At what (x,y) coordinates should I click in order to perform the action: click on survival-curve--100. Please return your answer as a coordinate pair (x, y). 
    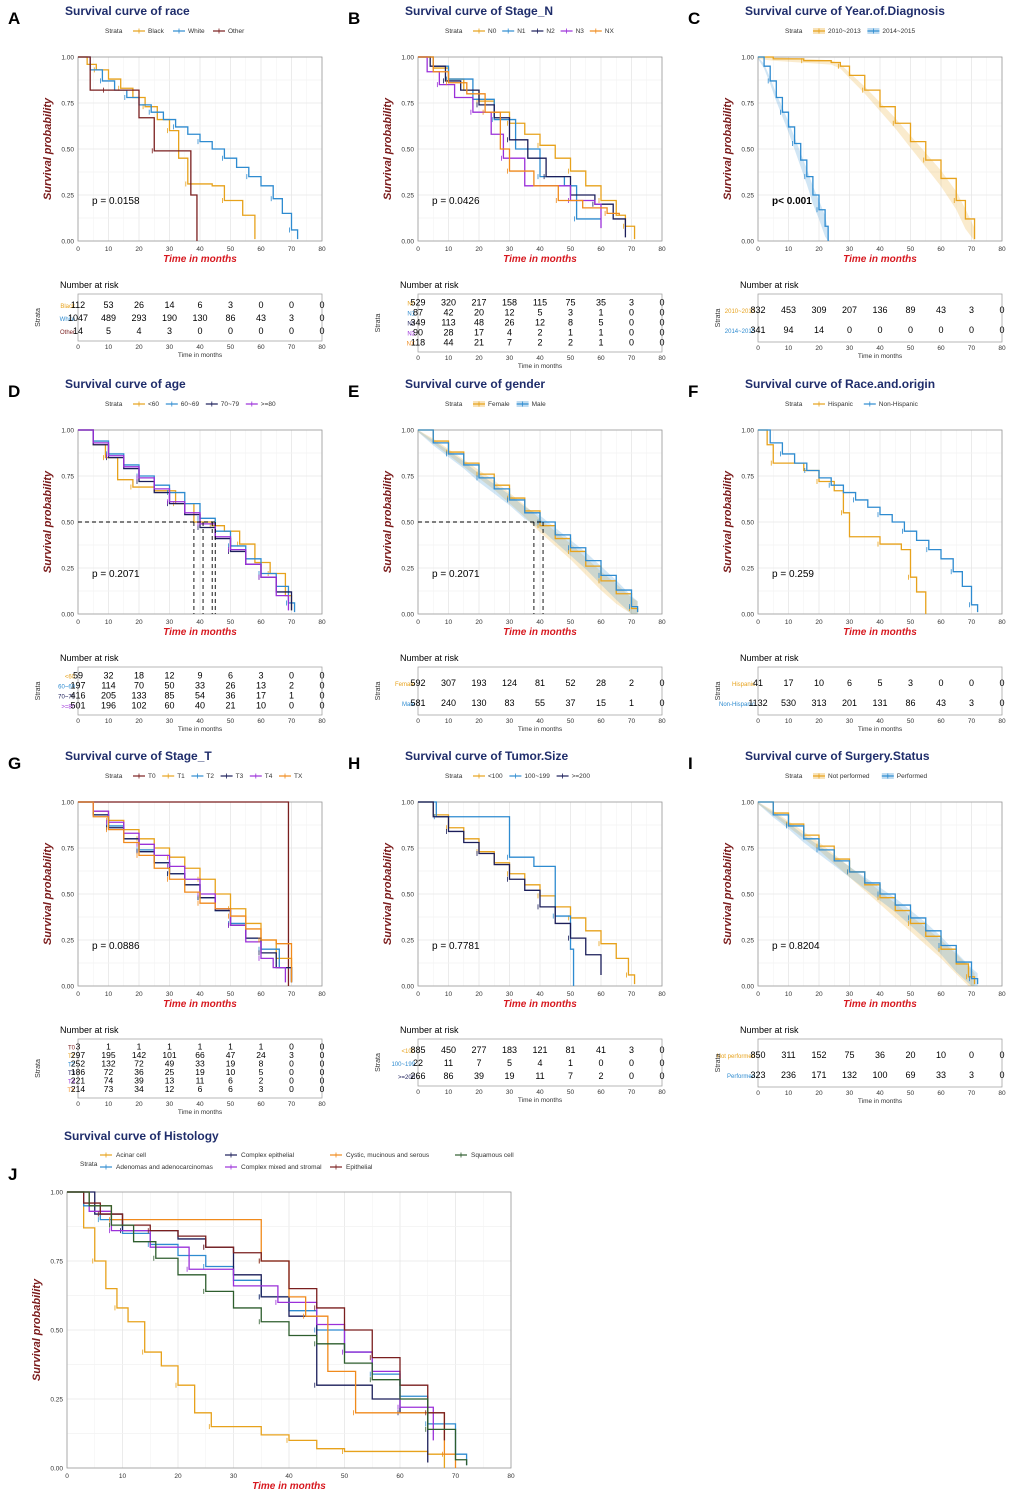
    Looking at the image, I should click on (527, 893).